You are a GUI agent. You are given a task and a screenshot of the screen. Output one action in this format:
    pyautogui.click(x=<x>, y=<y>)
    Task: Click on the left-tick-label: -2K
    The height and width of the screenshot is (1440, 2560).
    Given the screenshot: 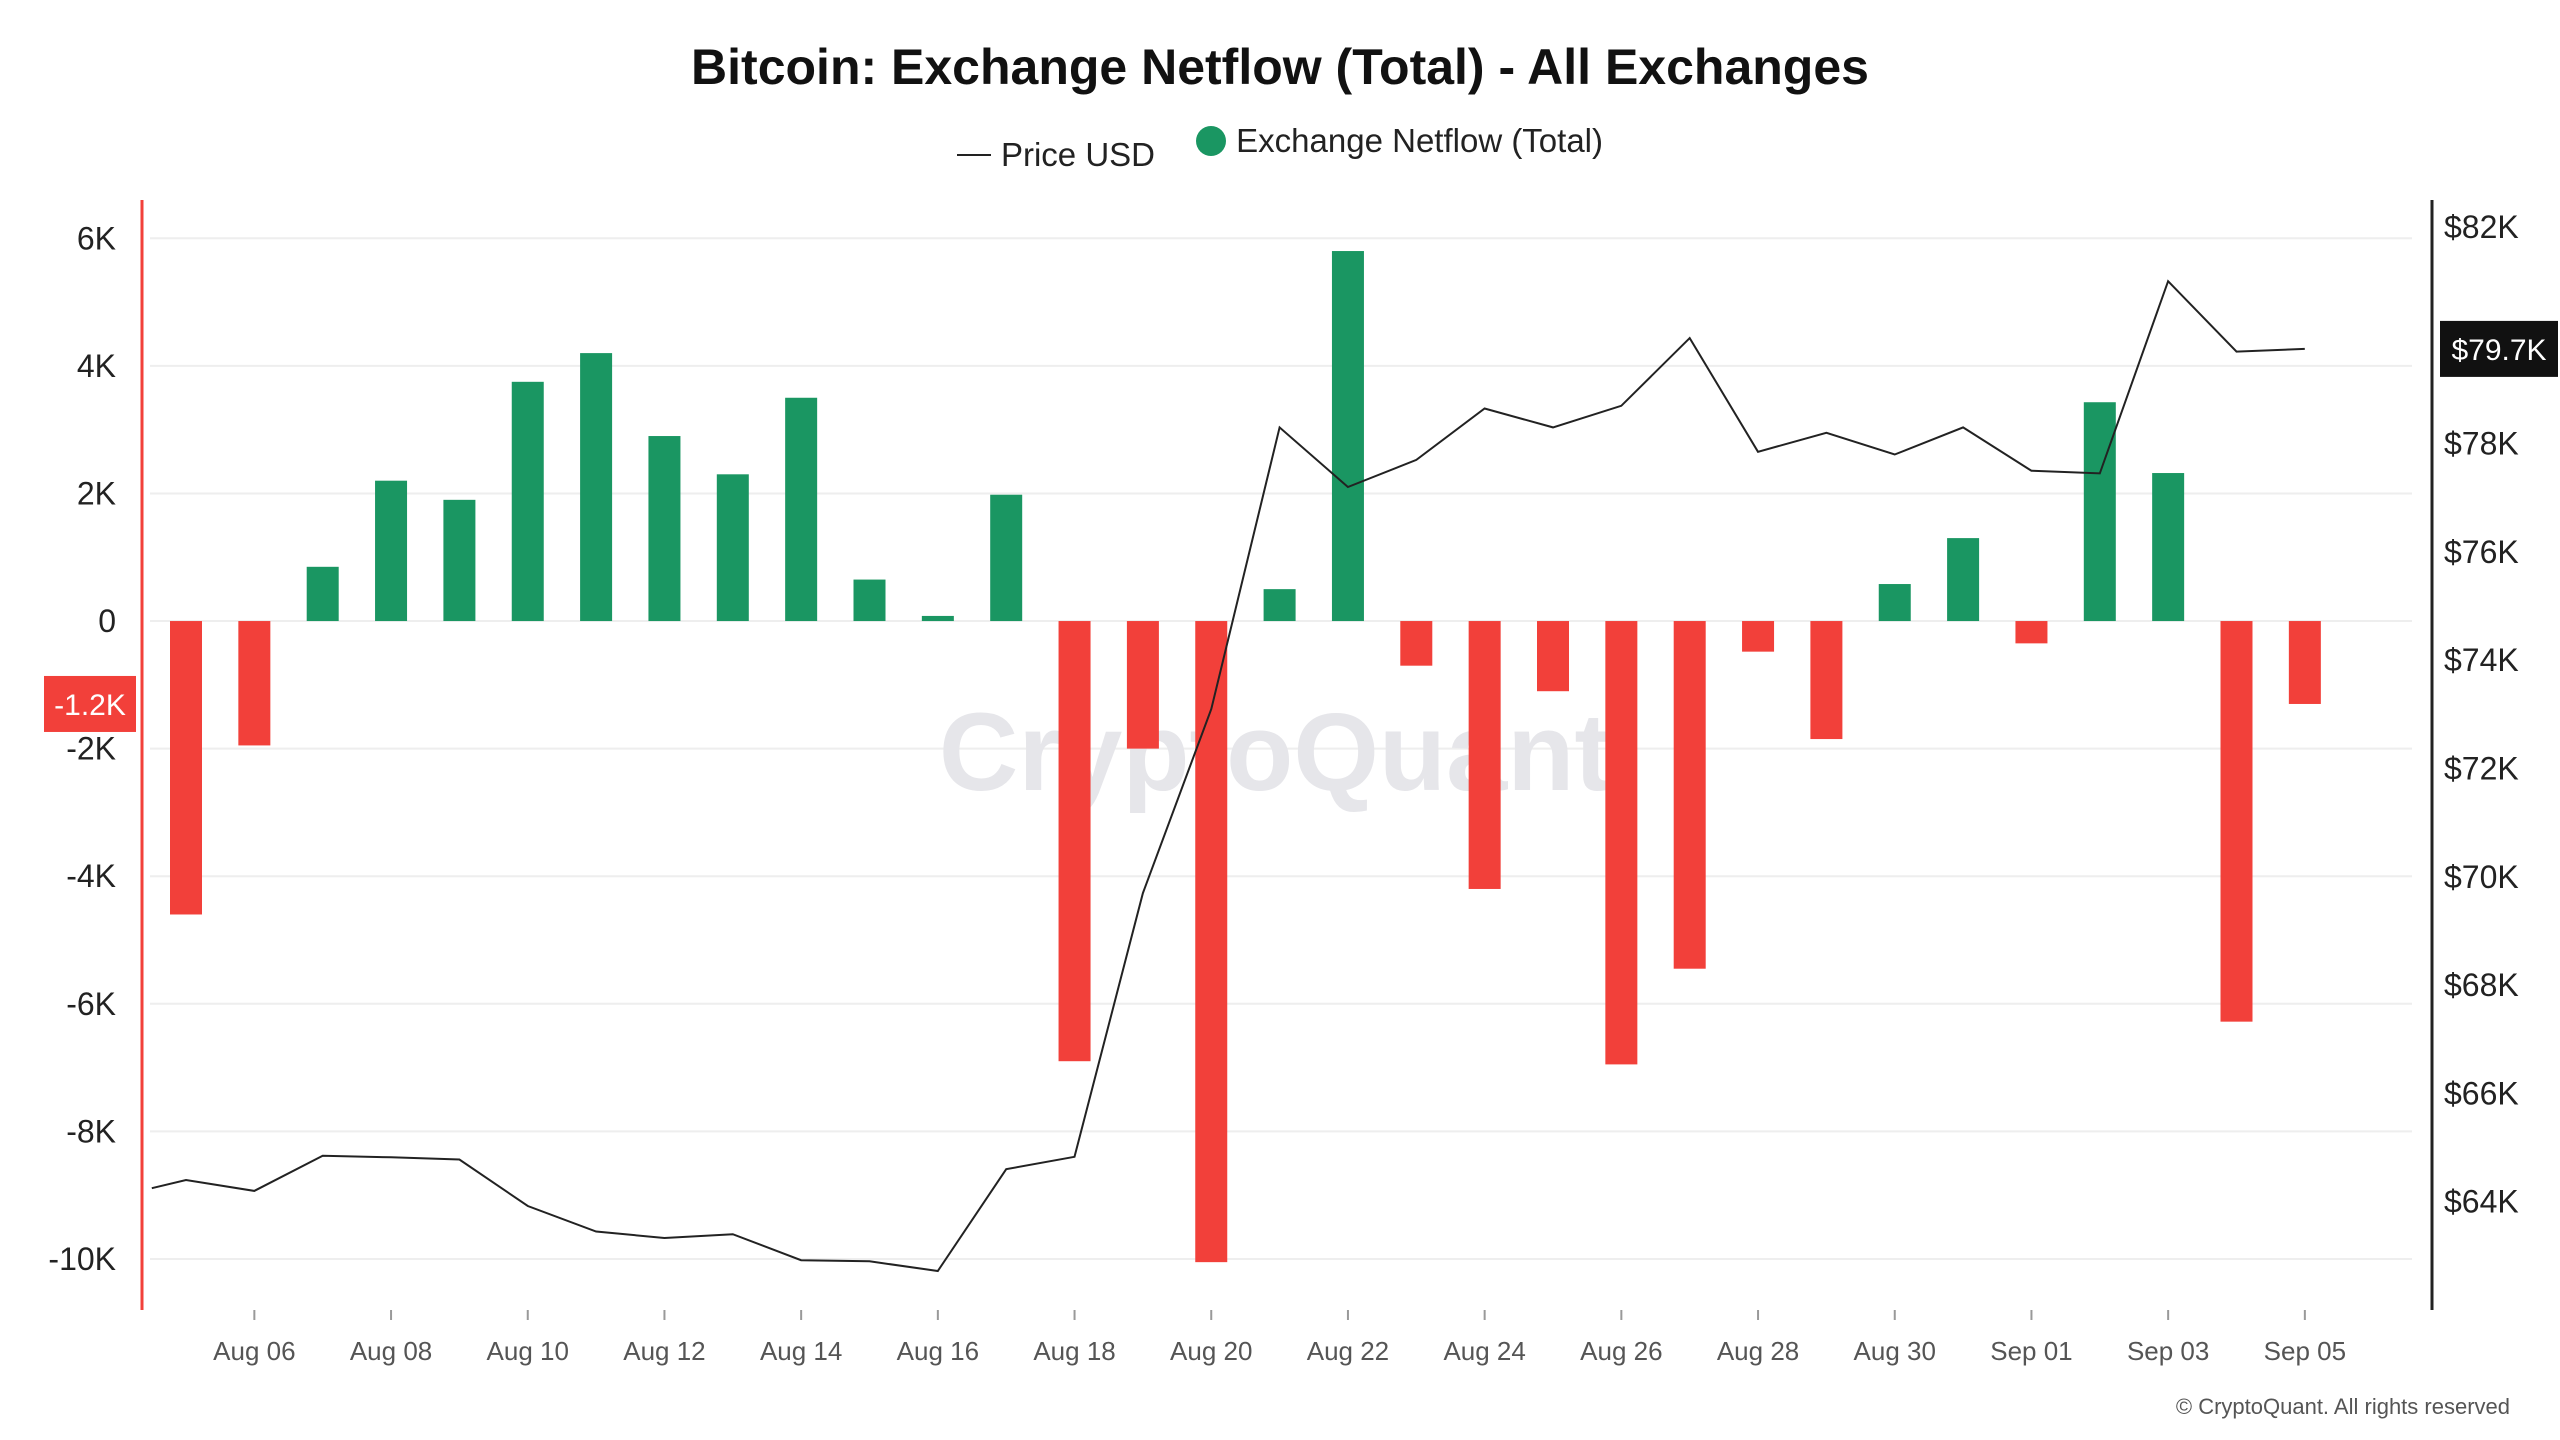 What is the action you would take?
    pyautogui.click(x=91, y=749)
    